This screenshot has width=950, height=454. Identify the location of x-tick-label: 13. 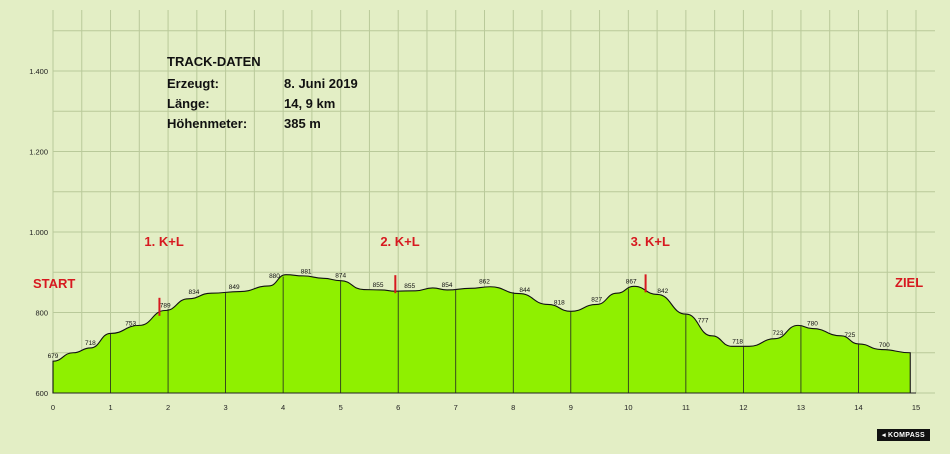
(801, 407).